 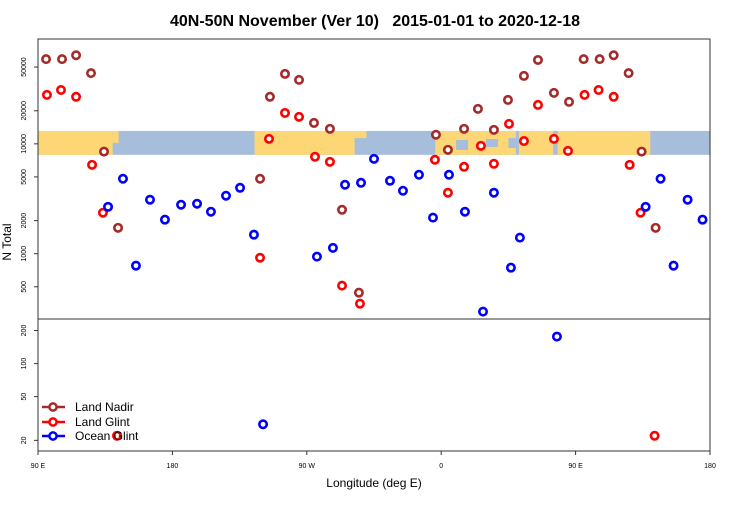 I want to click on y-tick-label: 50000, so click(x=24, y=67).